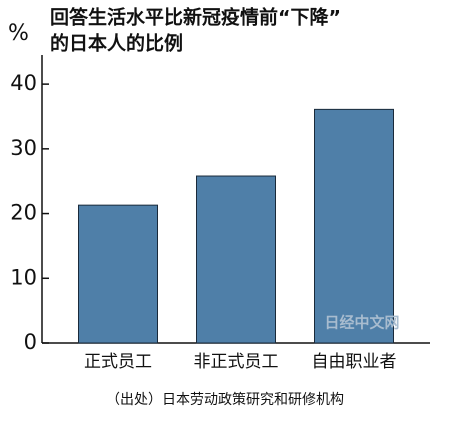  What do you see at coordinates (361, 323) in the screenshot?
I see `watermark: 日经中文网` at bounding box center [361, 323].